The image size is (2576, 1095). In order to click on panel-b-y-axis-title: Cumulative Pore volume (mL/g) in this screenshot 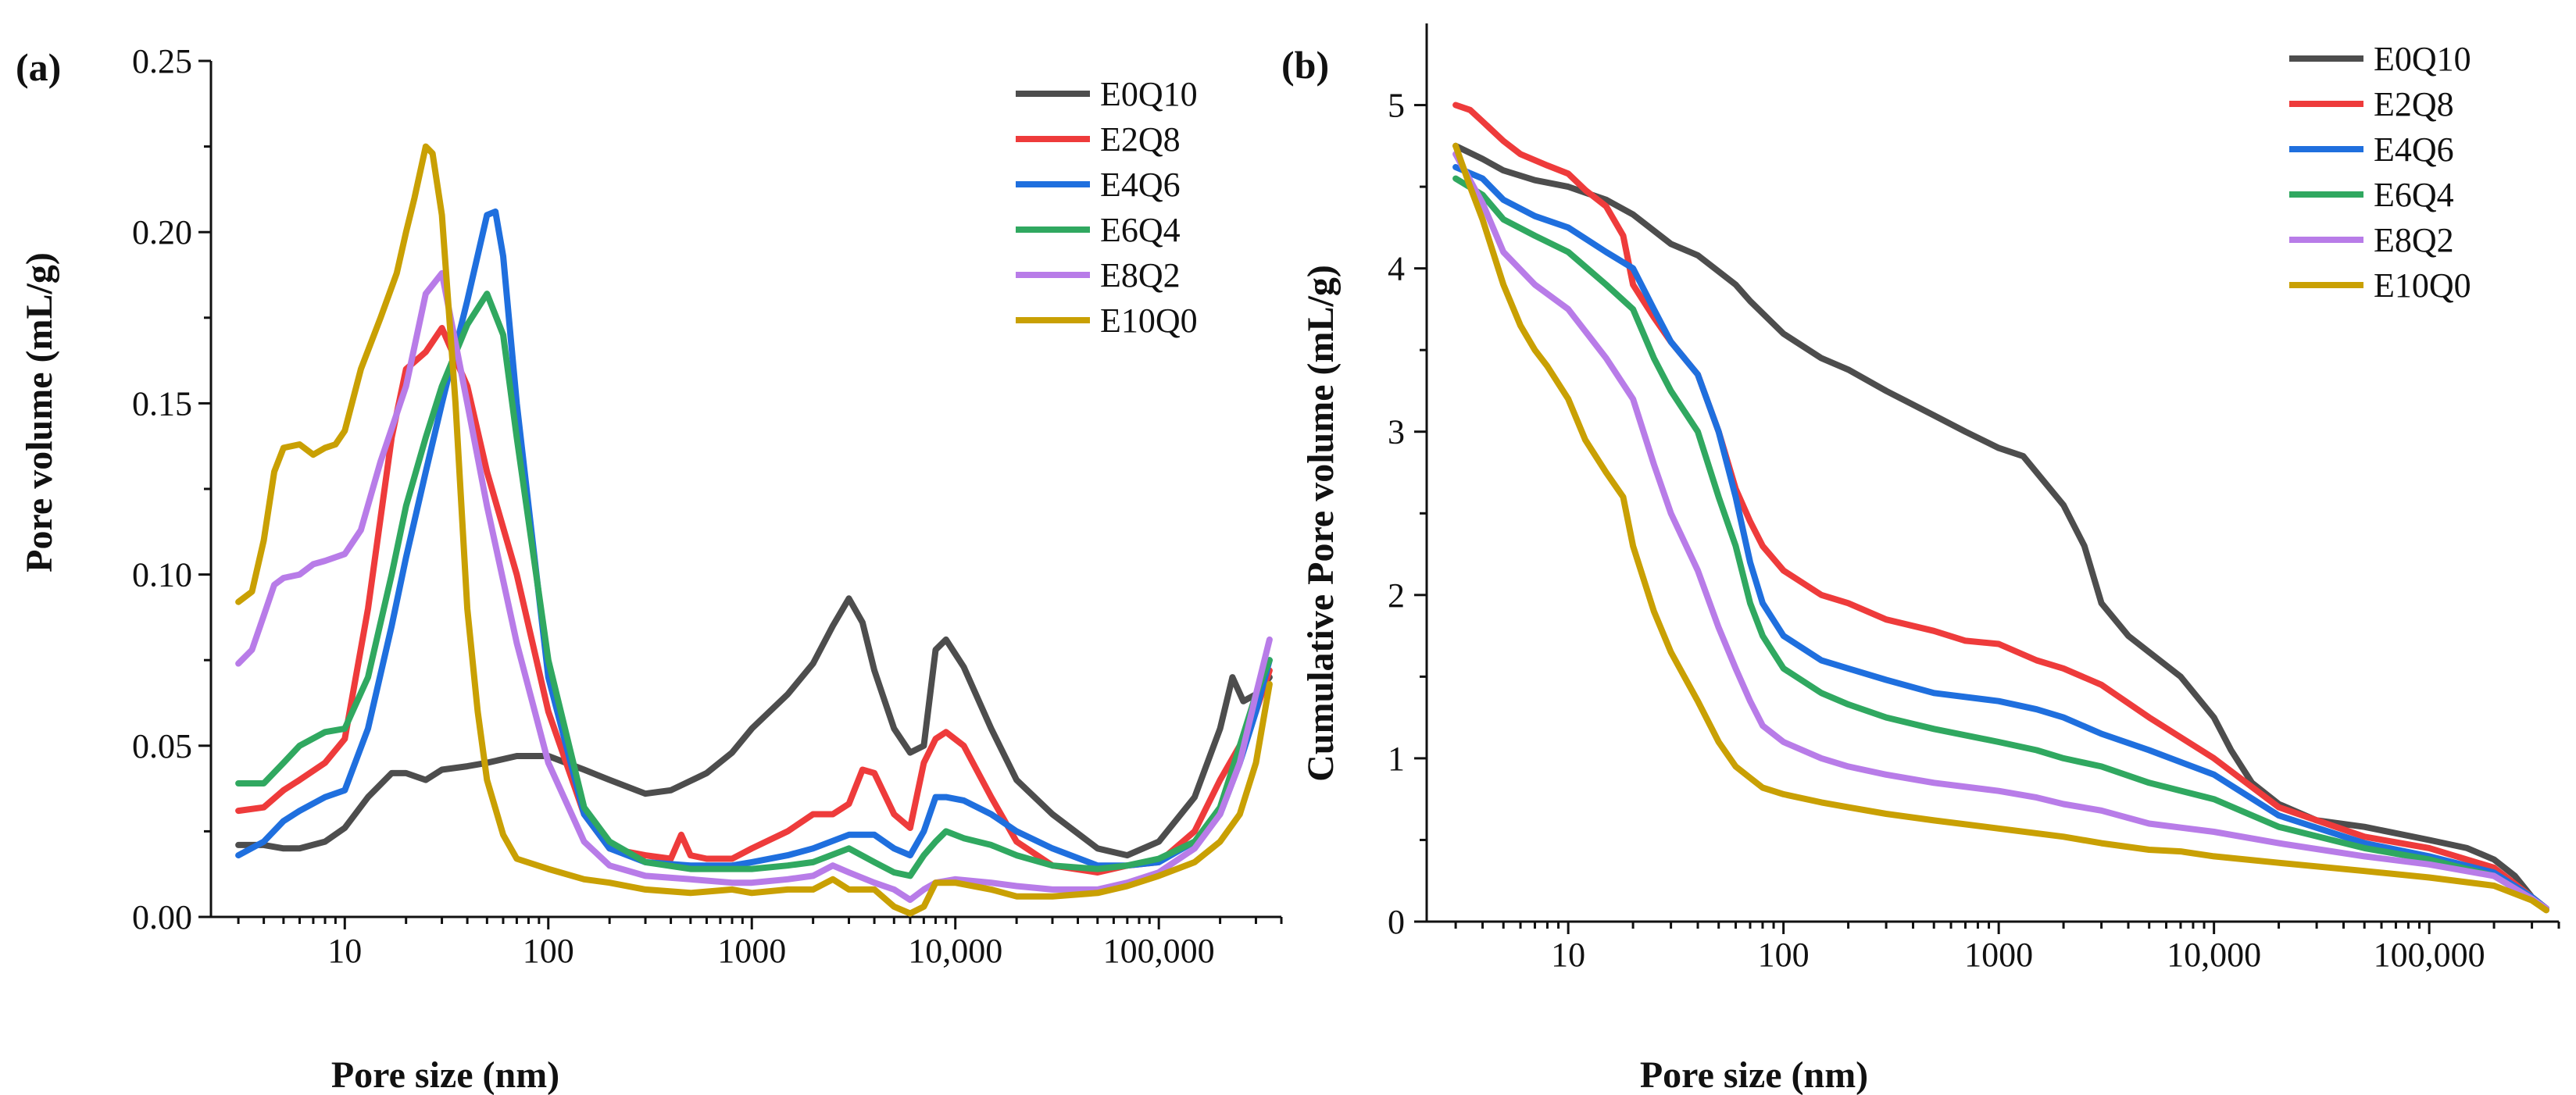, I will do `click(1321, 523)`.